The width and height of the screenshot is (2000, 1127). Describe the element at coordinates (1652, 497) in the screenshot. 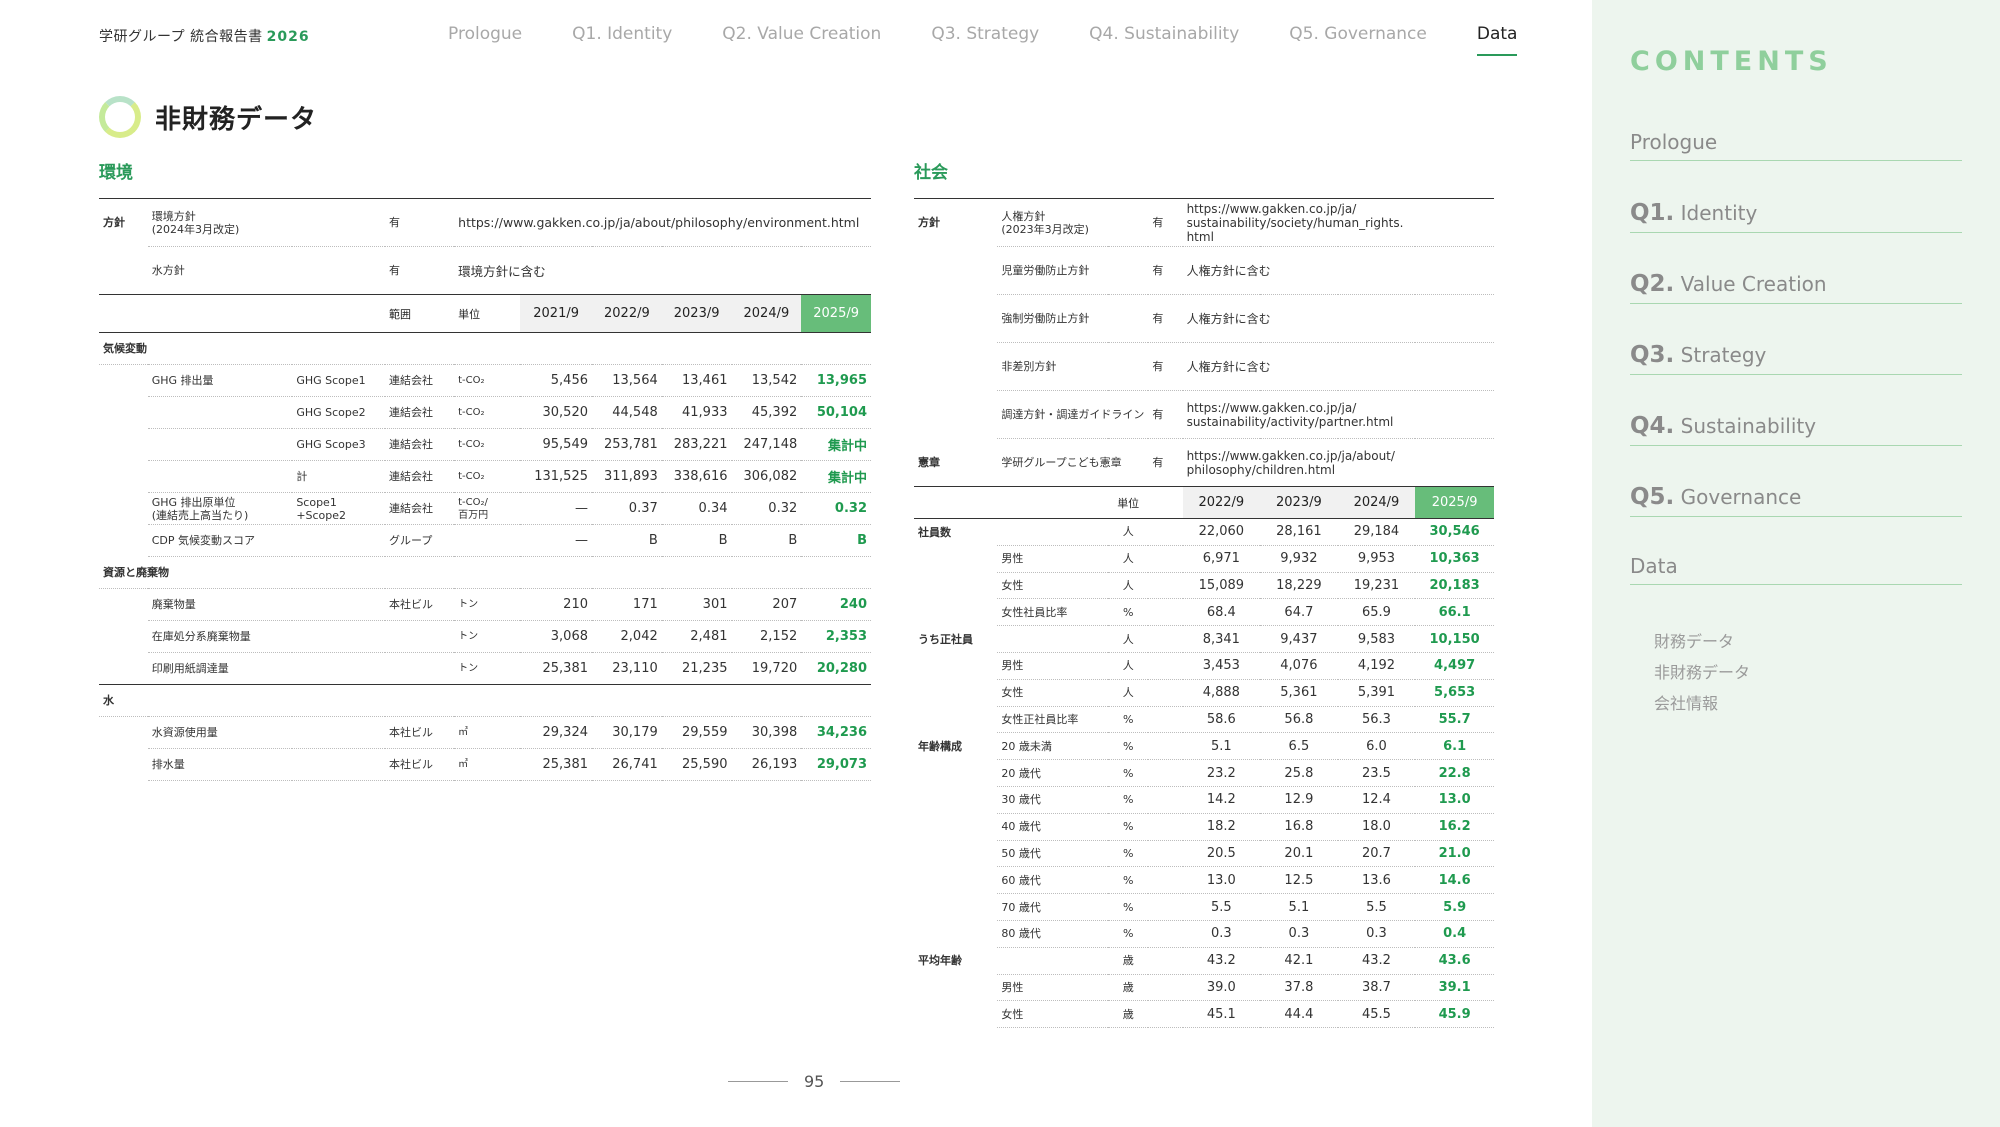

I see `sidebar-item-prefix: Q5.` at that location.